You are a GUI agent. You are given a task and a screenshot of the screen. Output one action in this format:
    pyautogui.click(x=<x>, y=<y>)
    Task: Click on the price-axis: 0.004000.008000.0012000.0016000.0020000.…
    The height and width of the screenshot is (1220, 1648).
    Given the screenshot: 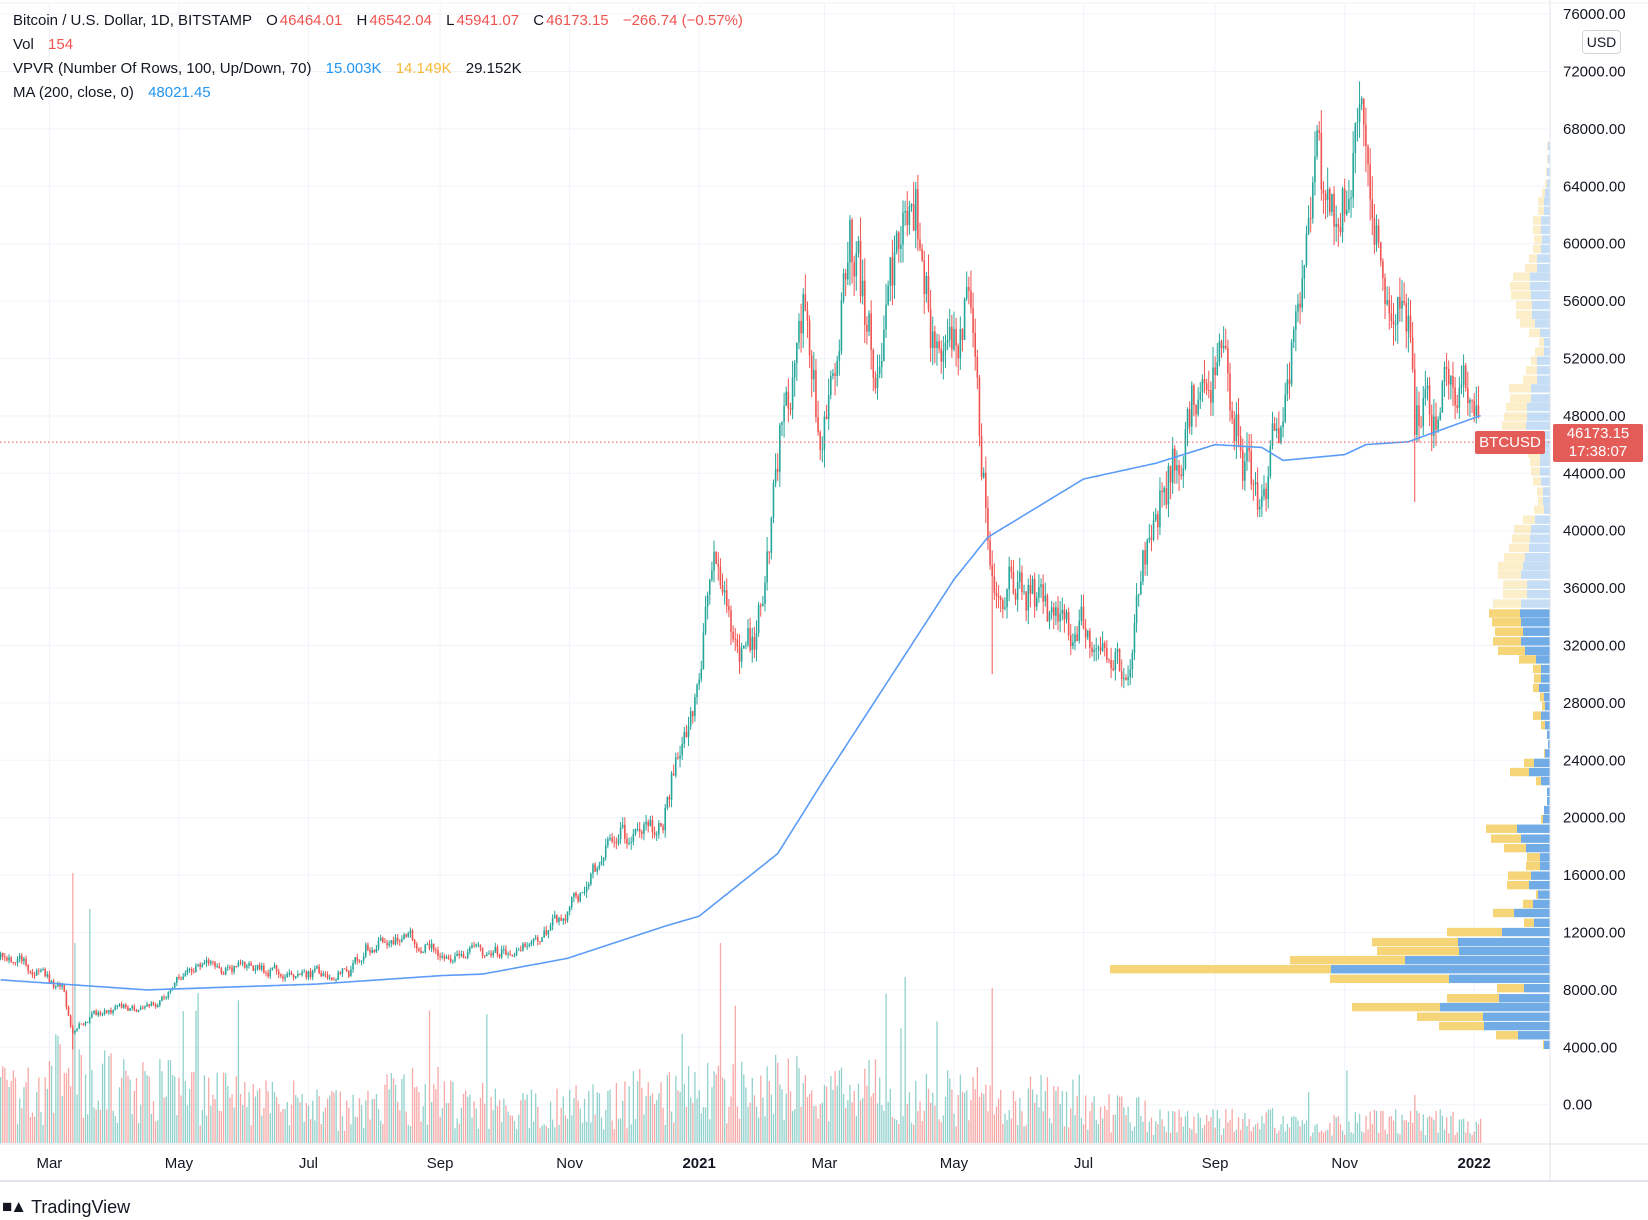 What is the action you would take?
    pyautogui.click(x=1594, y=560)
    